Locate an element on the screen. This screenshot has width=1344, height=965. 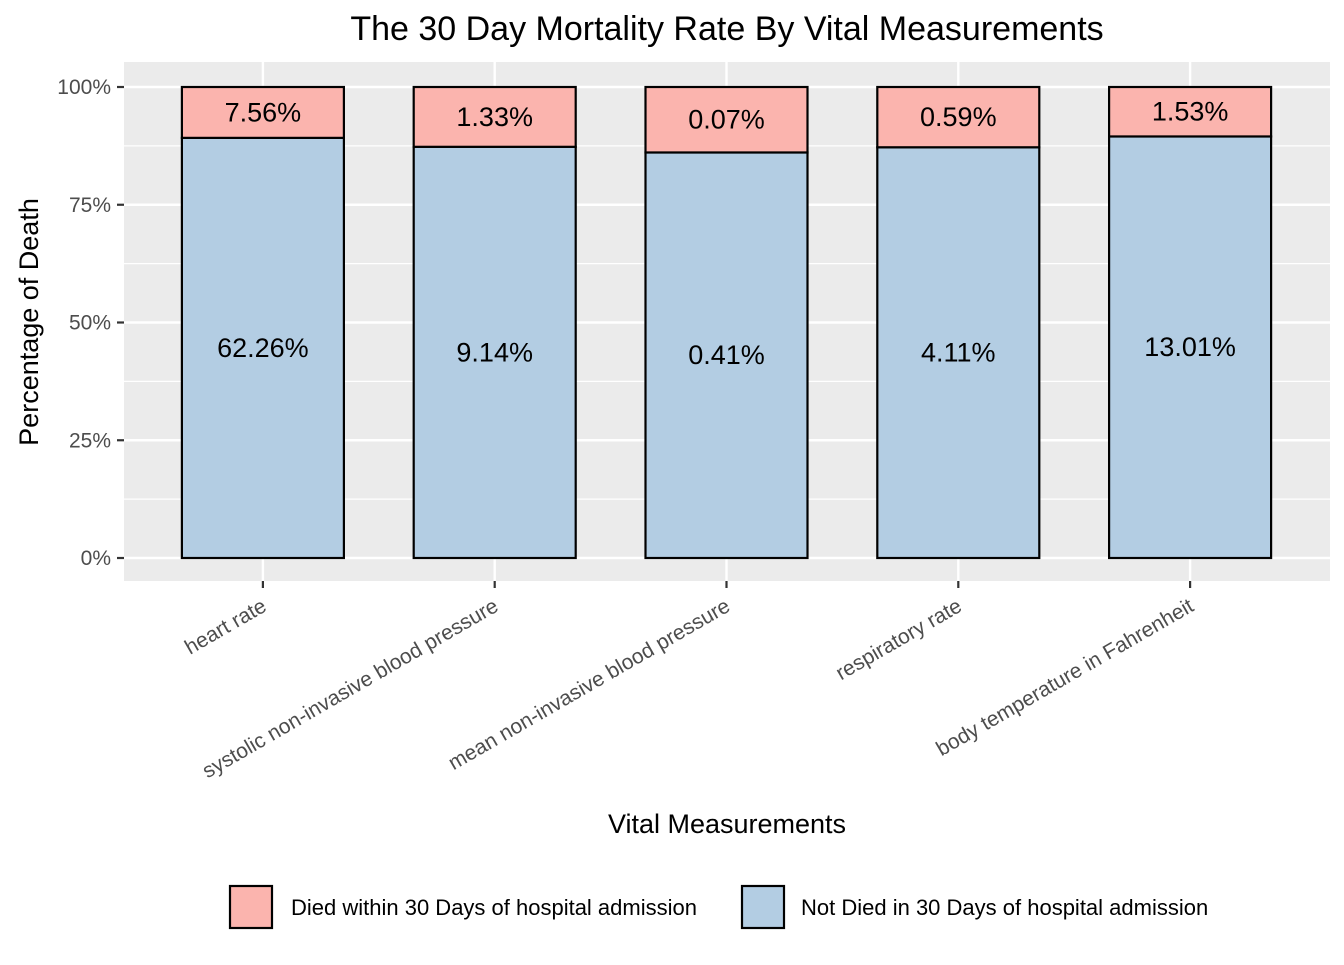
y-tick-label: 75% is located at coordinates (90, 205).